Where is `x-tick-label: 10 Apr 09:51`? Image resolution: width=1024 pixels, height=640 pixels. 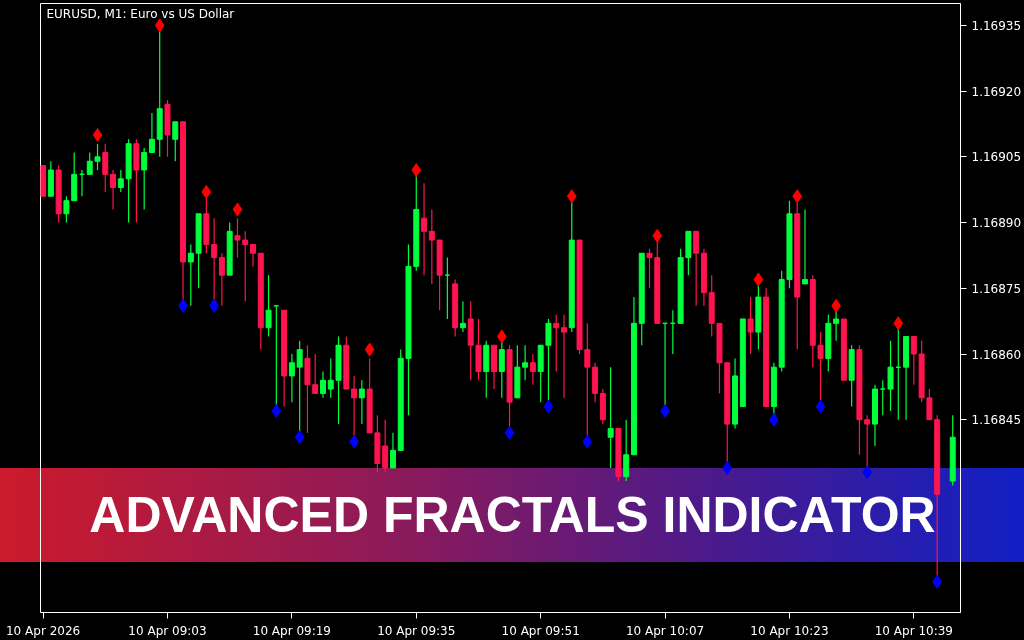
x-tick-label: 10 Apr 09:51 is located at coordinates (540, 630).